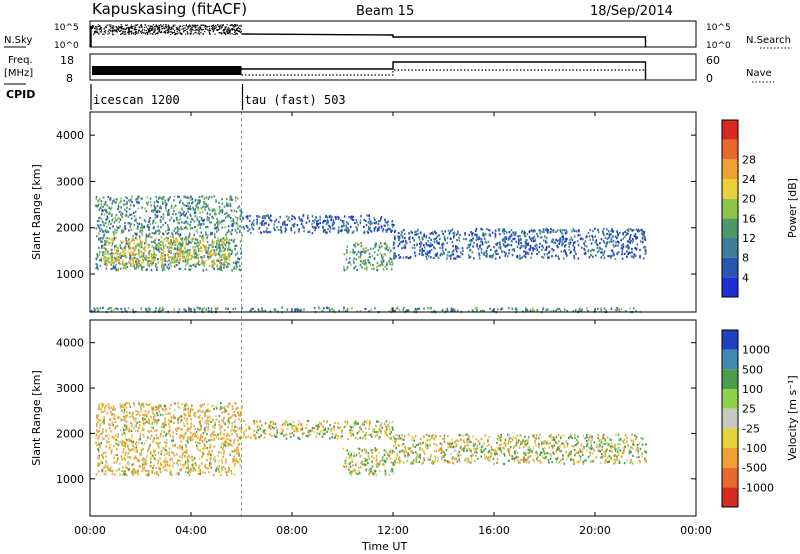 Image resolution: width=800 pixels, height=554 pixels. I want to click on freq-label: Freq., so click(20, 60).